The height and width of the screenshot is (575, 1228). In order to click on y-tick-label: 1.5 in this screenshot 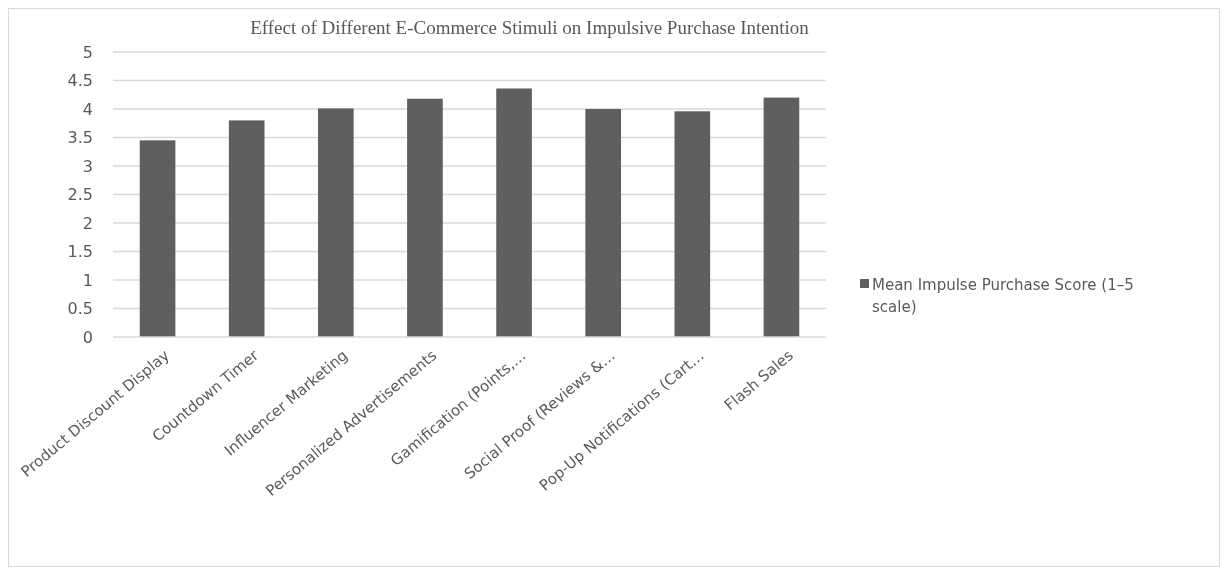, I will do `click(80, 252)`.